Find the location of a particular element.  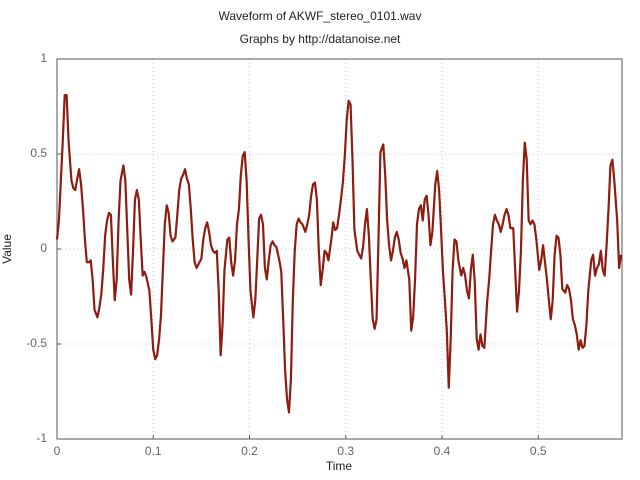

chart-title: Waveform of AKWF_stereo_0101.wav is located at coordinates (320, 16).